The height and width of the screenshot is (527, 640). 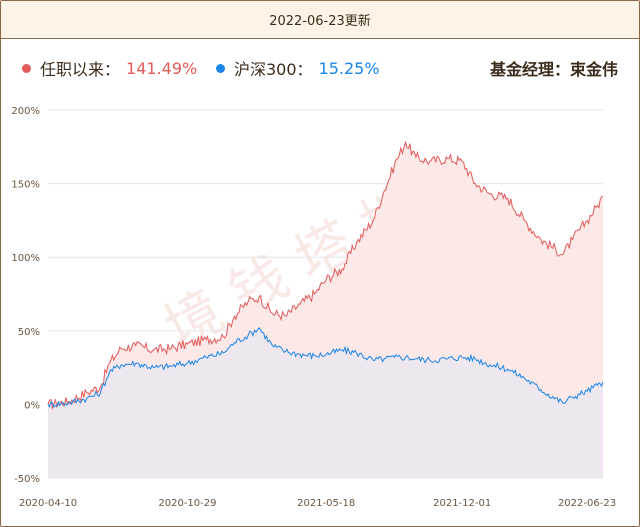 I want to click on index-legend-label: 沪深300：, so click(x=273, y=69).